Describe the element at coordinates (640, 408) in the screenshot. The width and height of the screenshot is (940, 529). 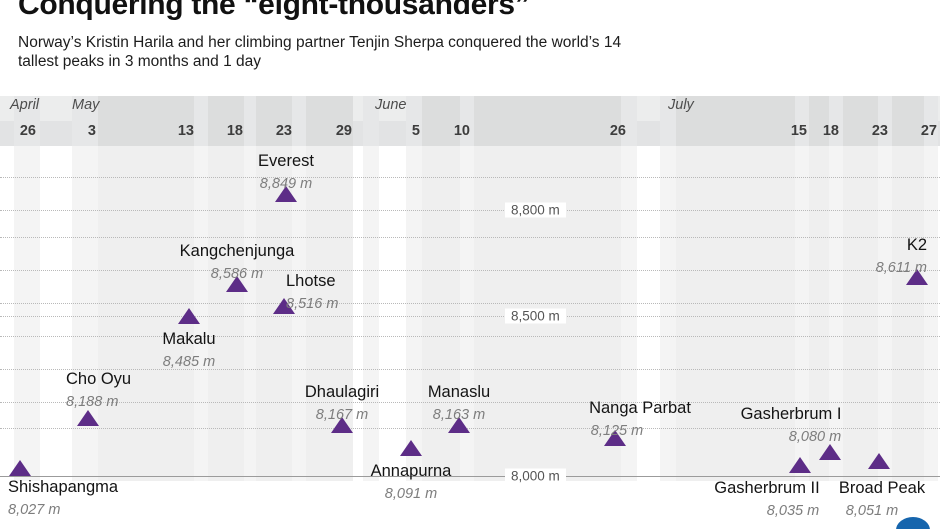
I see `peak-name-label: Nanga Parbat` at that location.